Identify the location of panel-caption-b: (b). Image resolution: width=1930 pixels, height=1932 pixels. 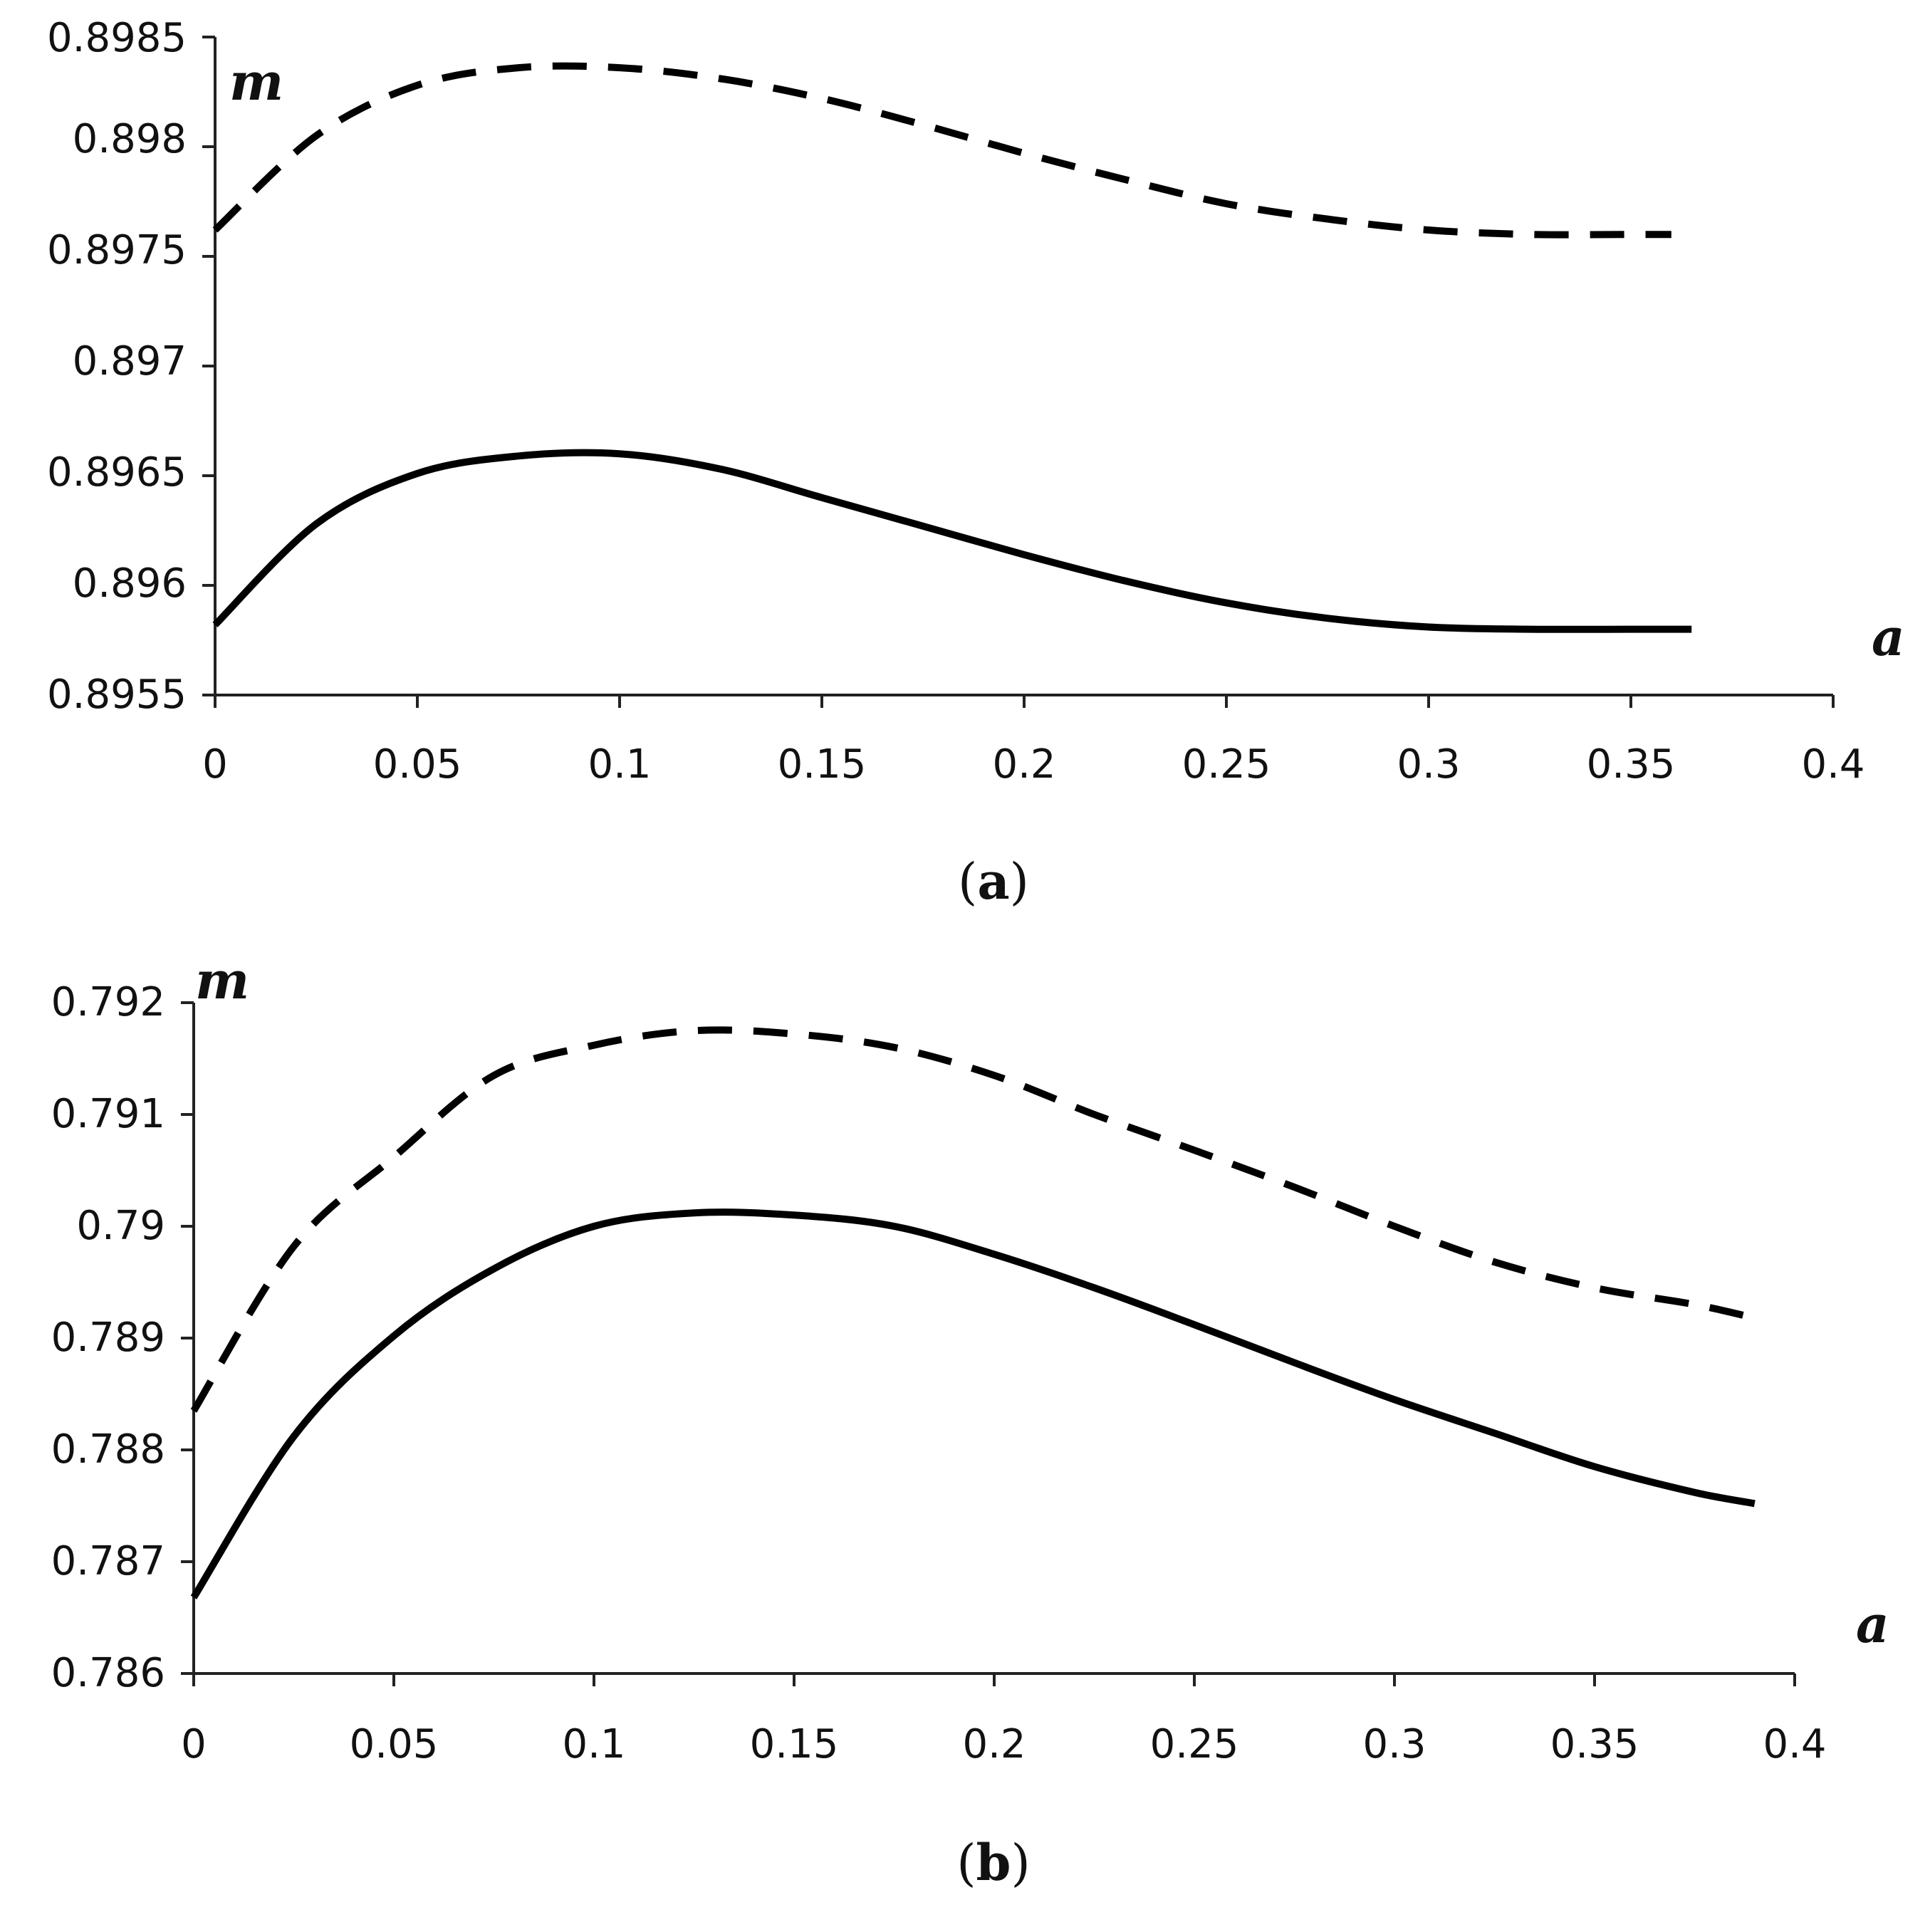
(994, 1863).